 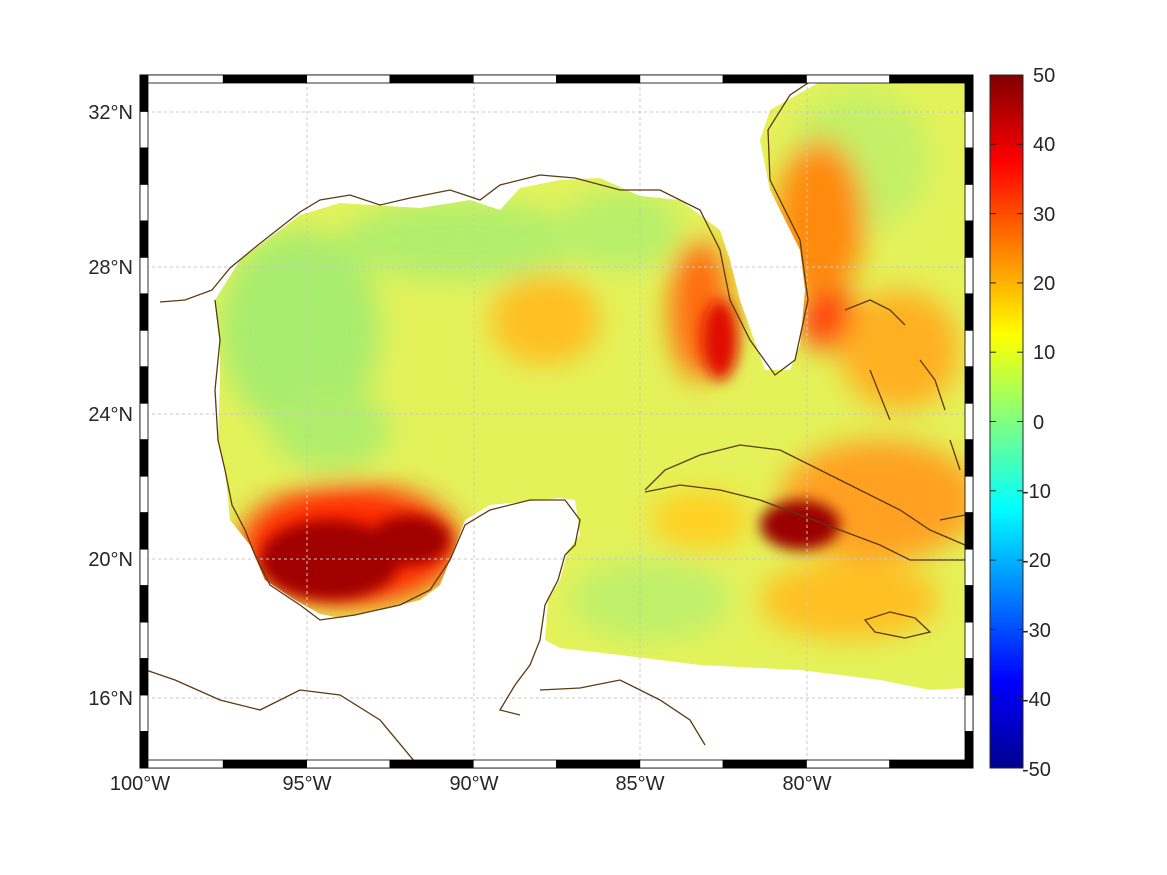 I want to click on colorbar-tick-label: -30, so click(x=1036, y=631).